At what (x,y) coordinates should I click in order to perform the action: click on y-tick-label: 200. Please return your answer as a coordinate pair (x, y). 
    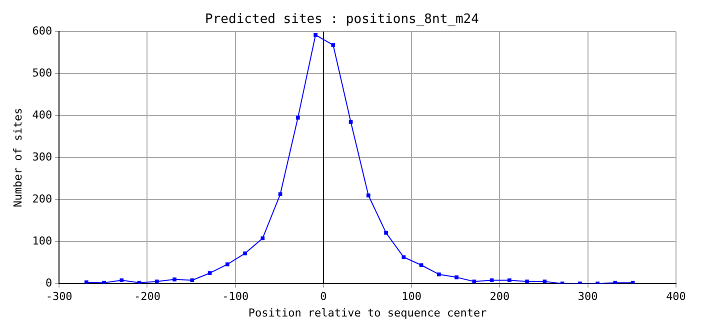
    Looking at the image, I should click on (42, 199).